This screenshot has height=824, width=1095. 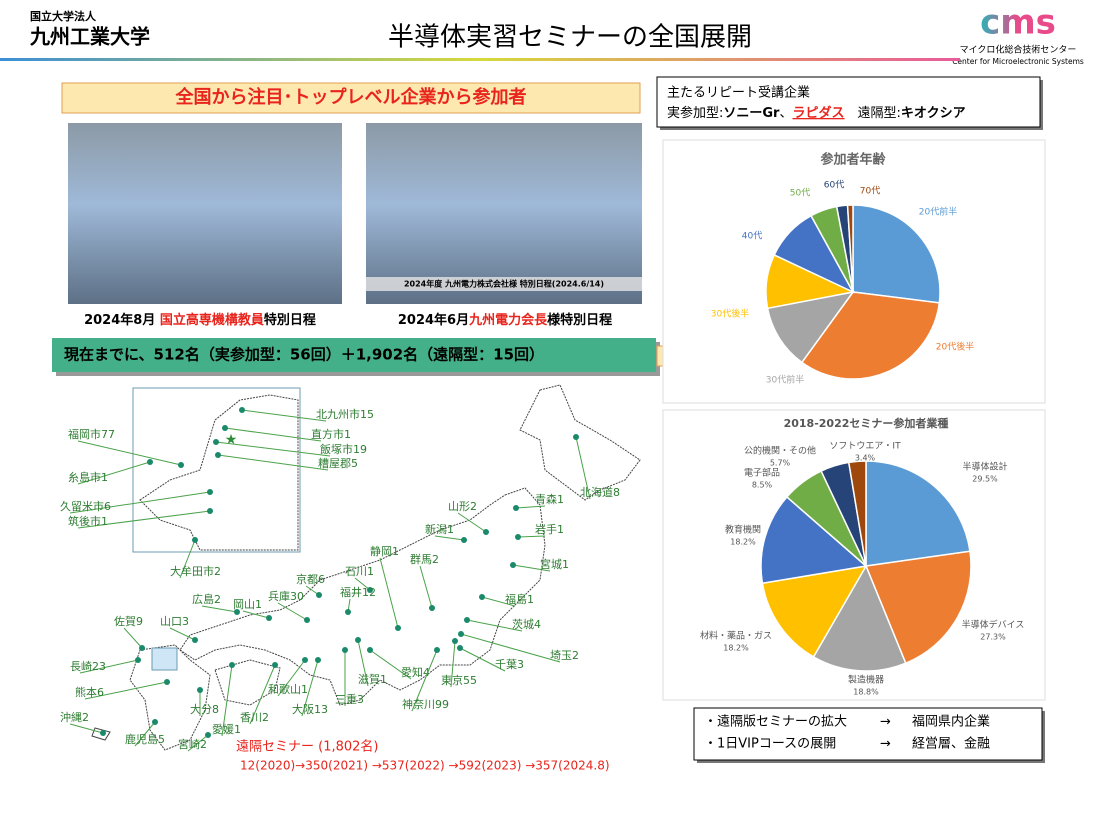 What do you see at coordinates (564, 655) in the screenshot?
I see `city-label: 埼玉2` at bounding box center [564, 655].